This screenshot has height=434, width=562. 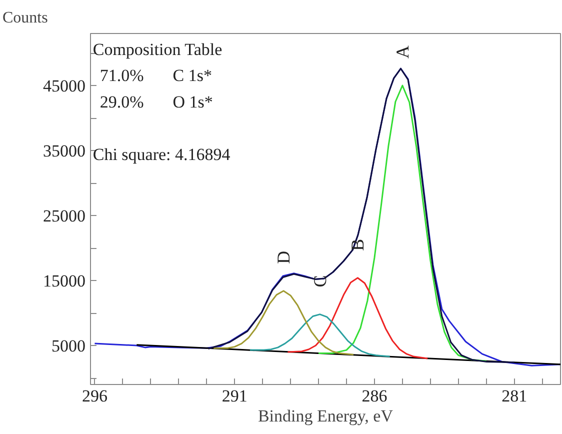 I want to click on annotation: A, so click(x=402, y=52).